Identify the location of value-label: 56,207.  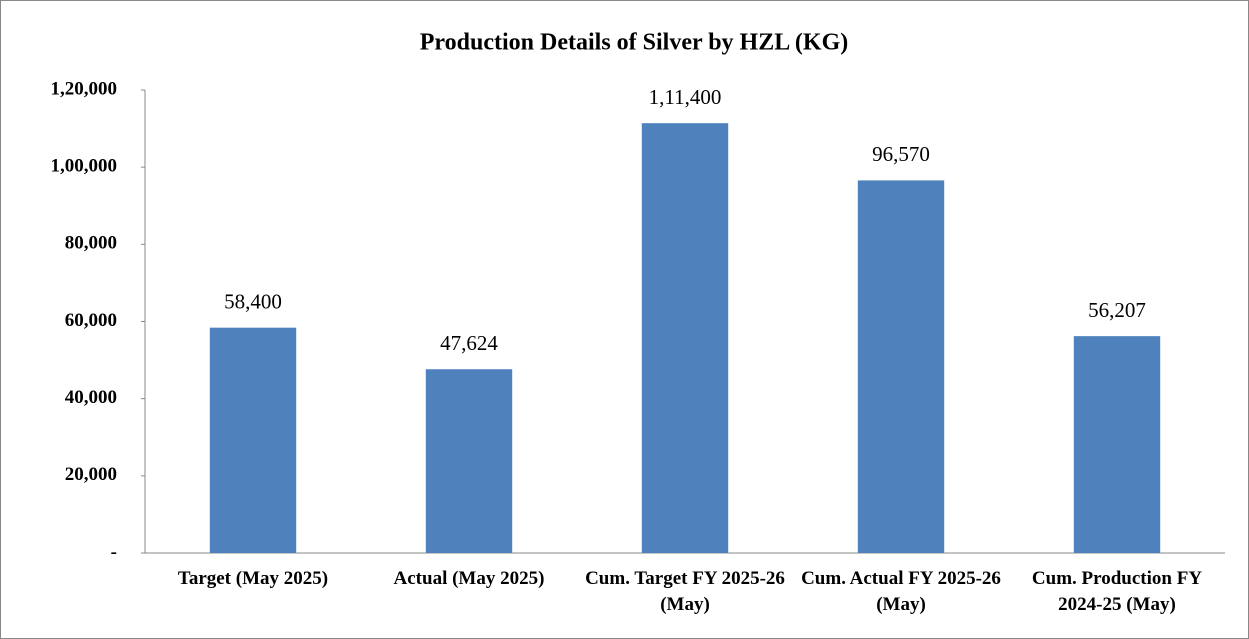
(1117, 310).